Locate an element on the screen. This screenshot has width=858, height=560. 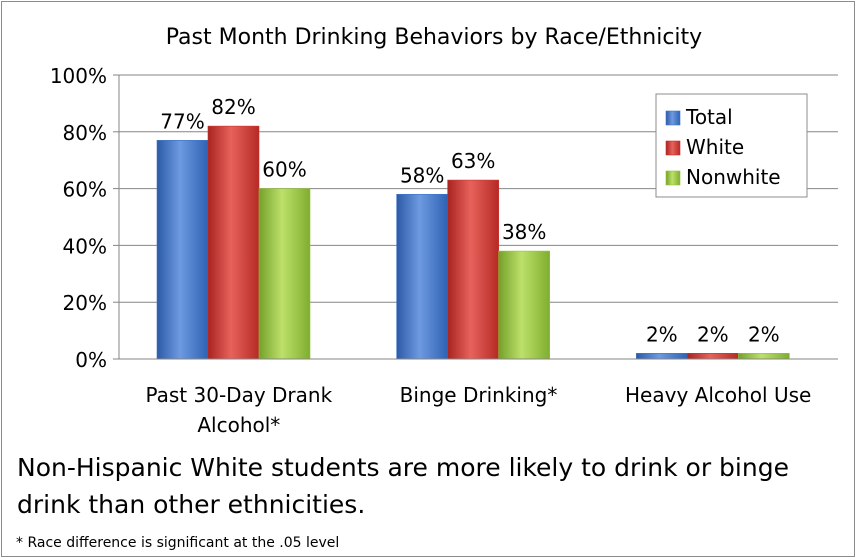
y-tick-label: 40% is located at coordinates (85, 246).